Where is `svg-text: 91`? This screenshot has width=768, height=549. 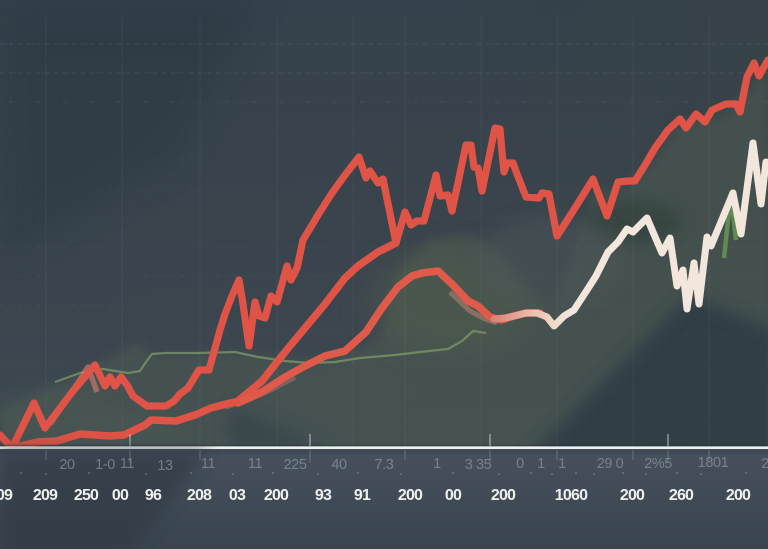 svg-text: 91 is located at coordinates (362, 495).